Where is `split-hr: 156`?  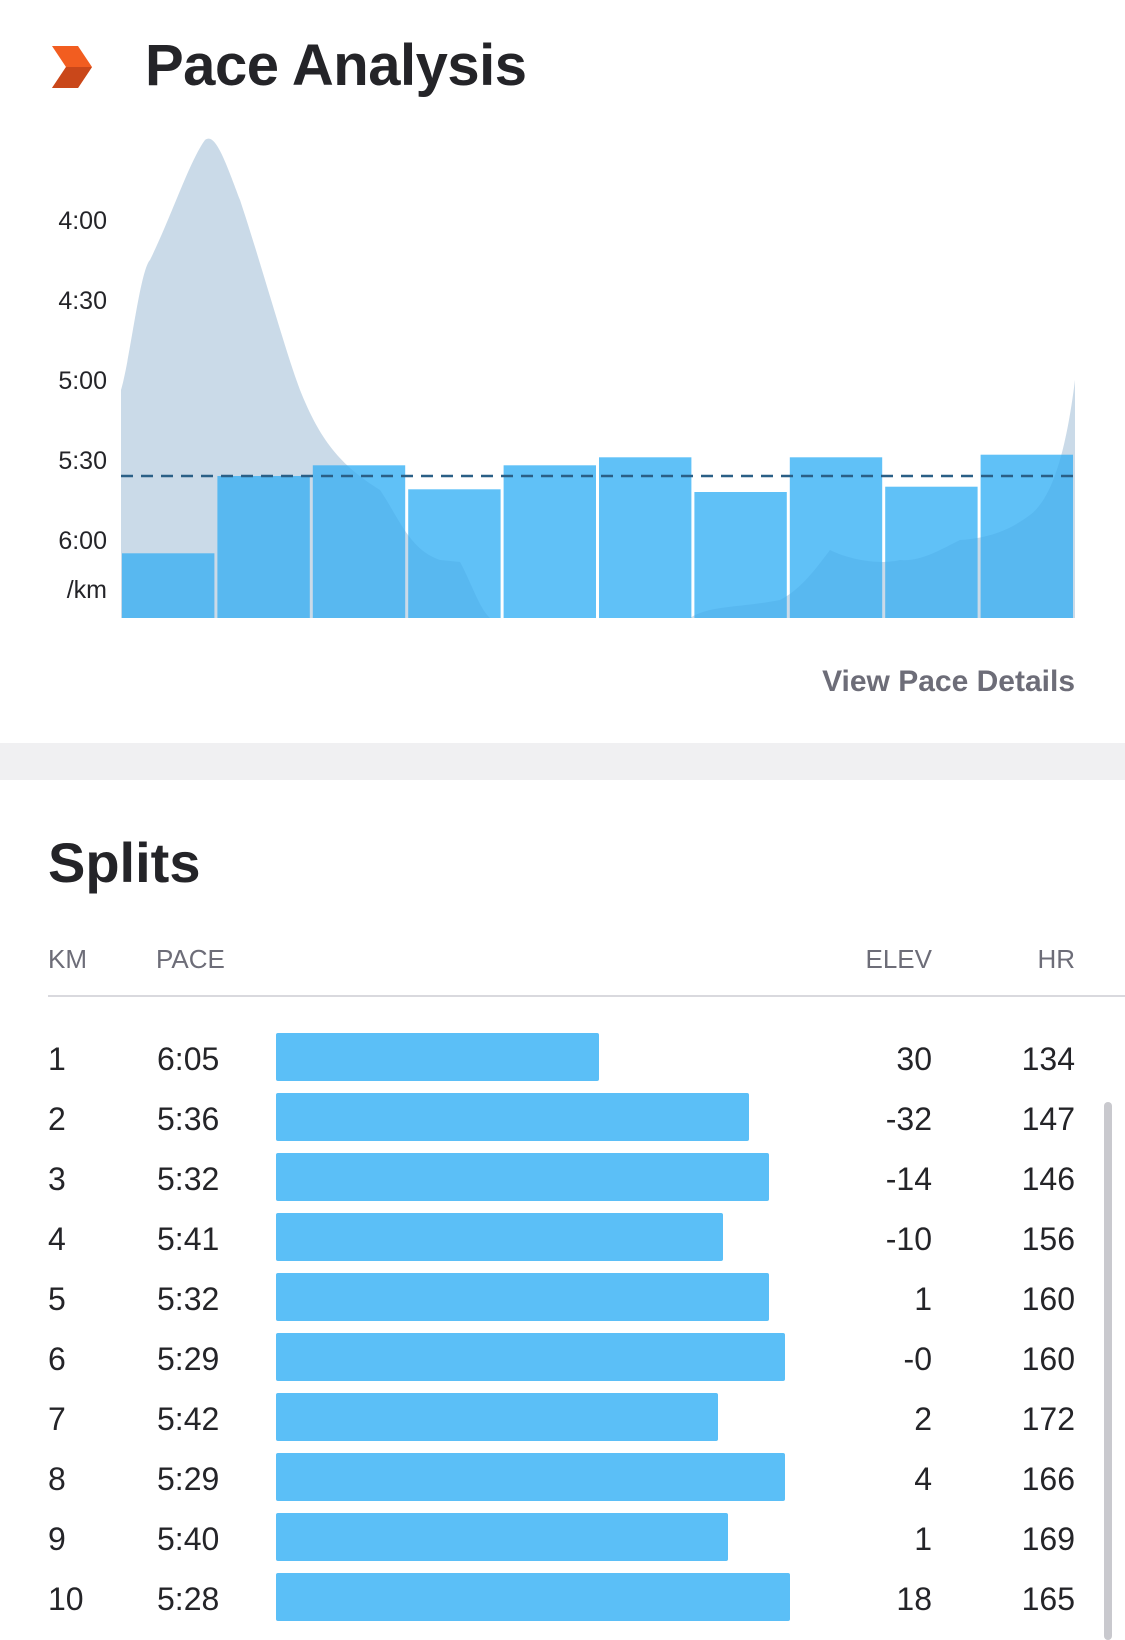 split-hr: 156 is located at coordinates (1048, 1239).